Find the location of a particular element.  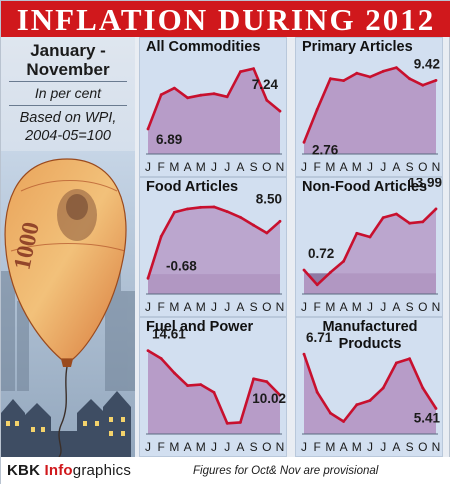

chart-title-line-2: Products is located at coordinates (370, 344).